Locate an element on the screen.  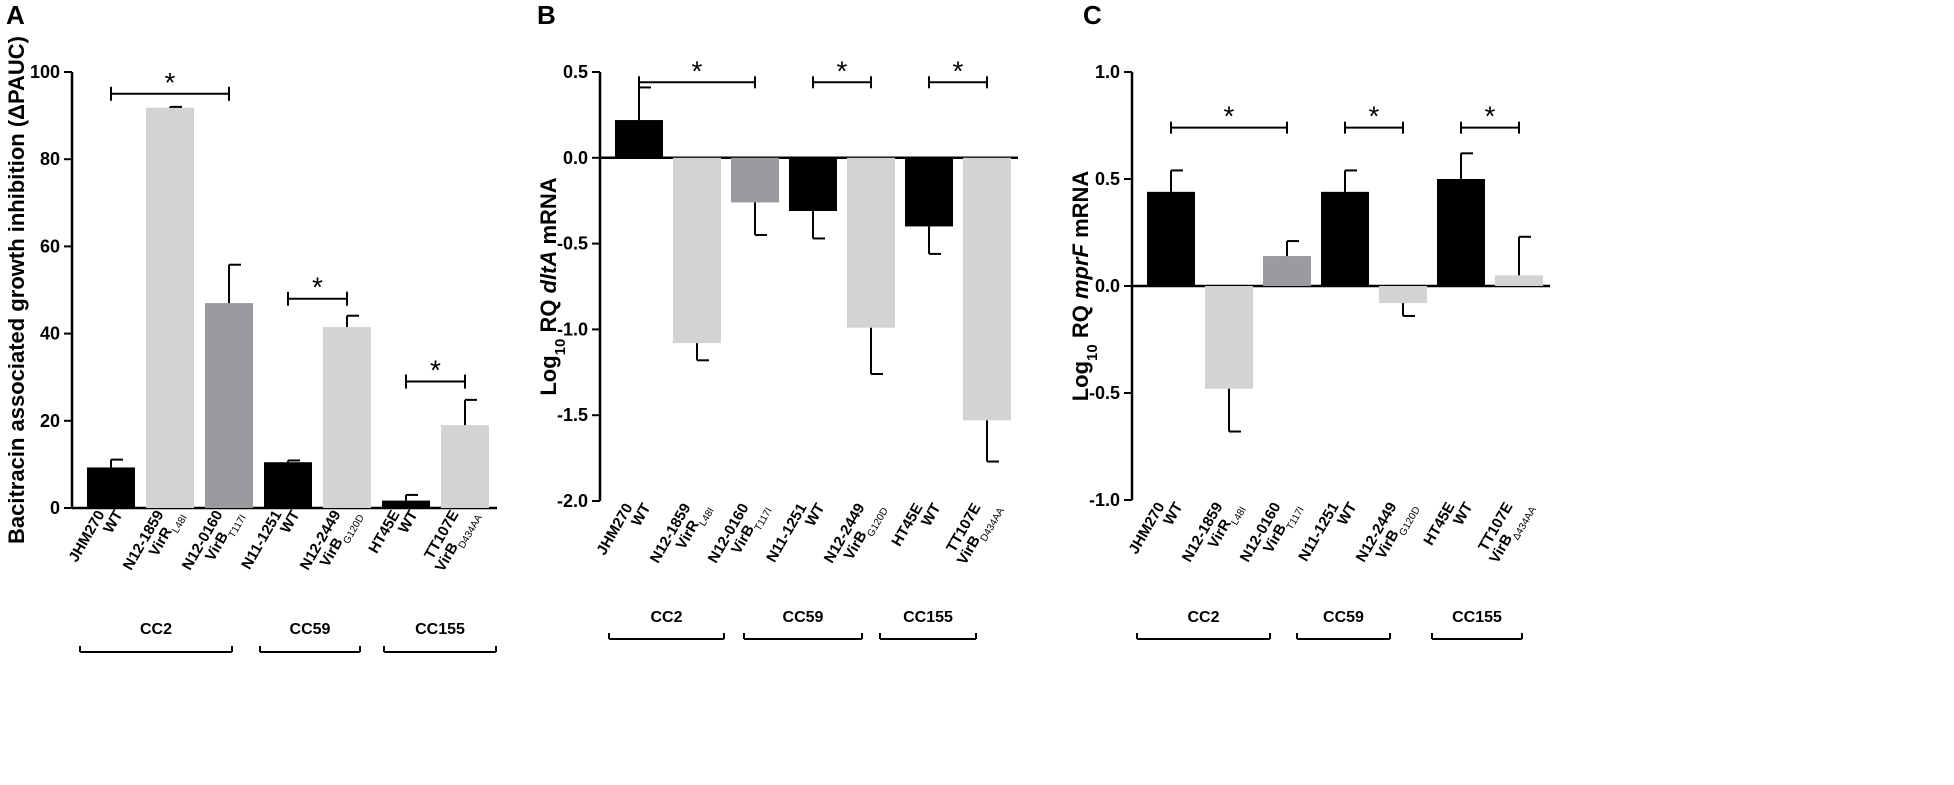
y-tick-label: -2.0 is located at coordinates (572, 501).